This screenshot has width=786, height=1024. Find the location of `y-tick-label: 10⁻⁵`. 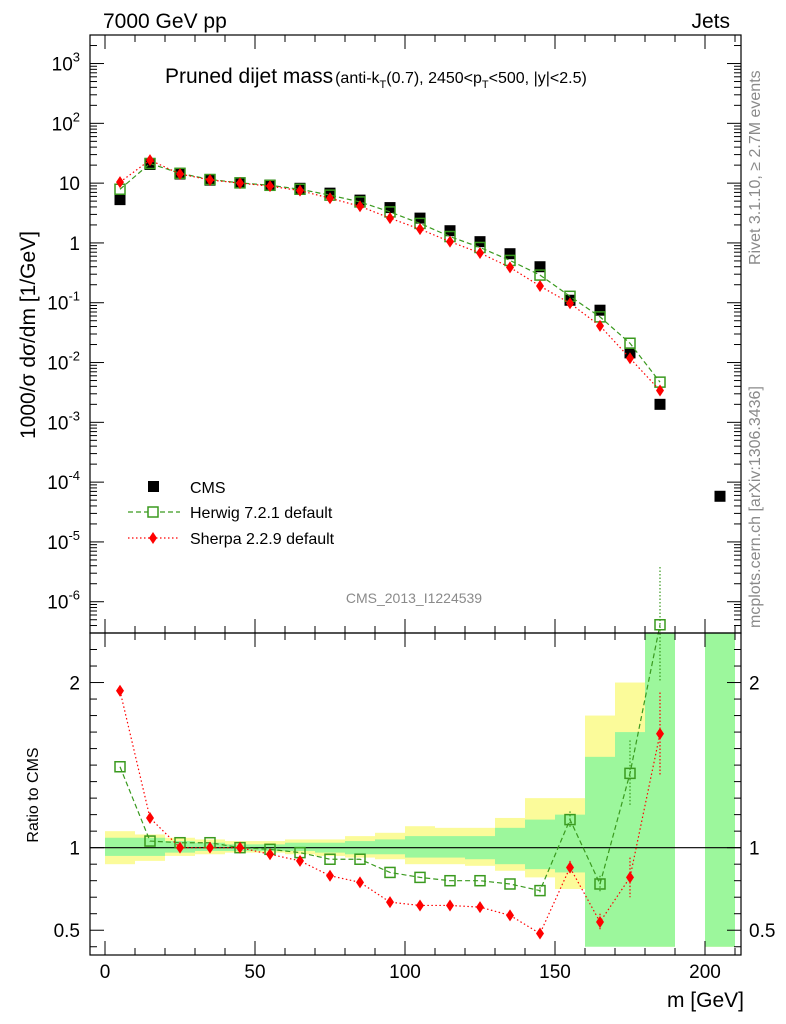

y-tick-label: 10⁻⁵ is located at coordinates (63, 541).